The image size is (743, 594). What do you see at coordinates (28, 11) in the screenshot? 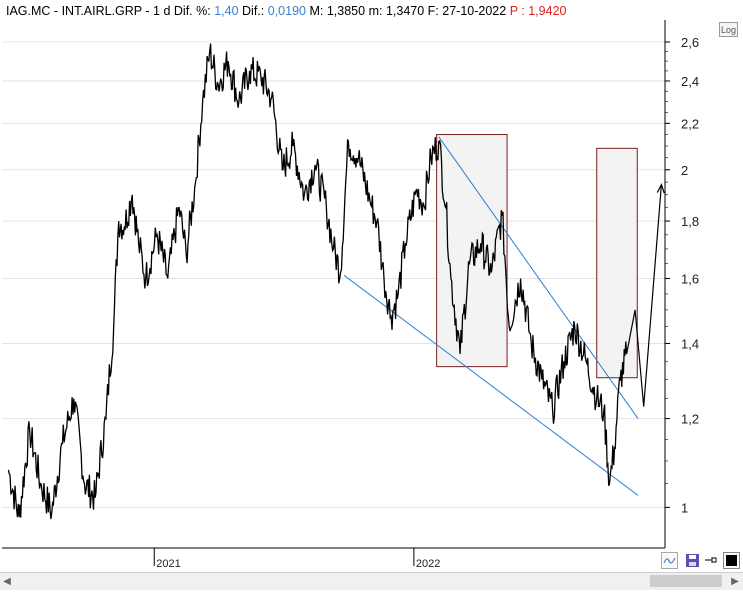
I see `symbol-label: IAG.MC` at bounding box center [28, 11].